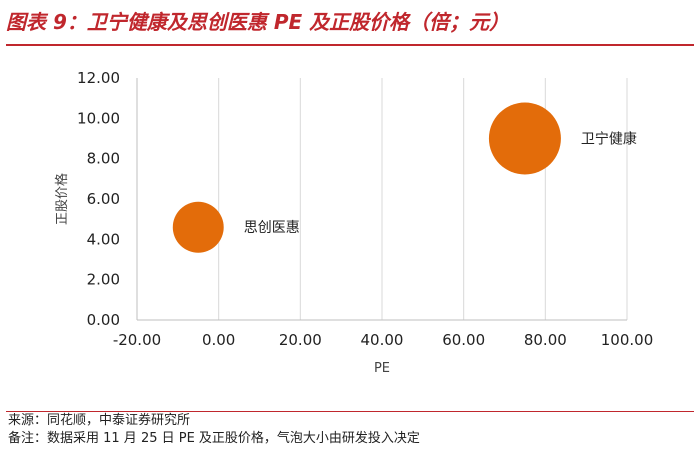 The height and width of the screenshot is (452, 700). Describe the element at coordinates (103, 199) in the screenshot. I see `y-tick-label: 6.00` at that location.